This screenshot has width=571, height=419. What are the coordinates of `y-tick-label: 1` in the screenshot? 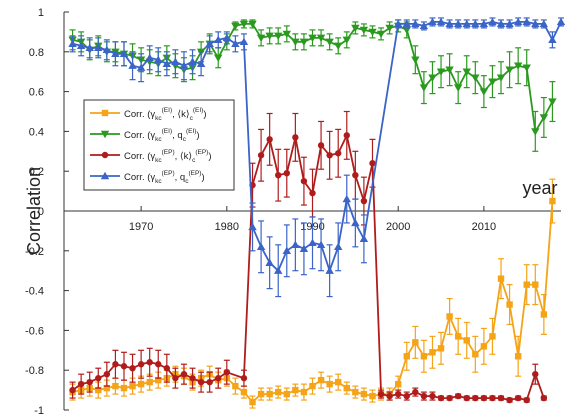 It's located at (41, 13).